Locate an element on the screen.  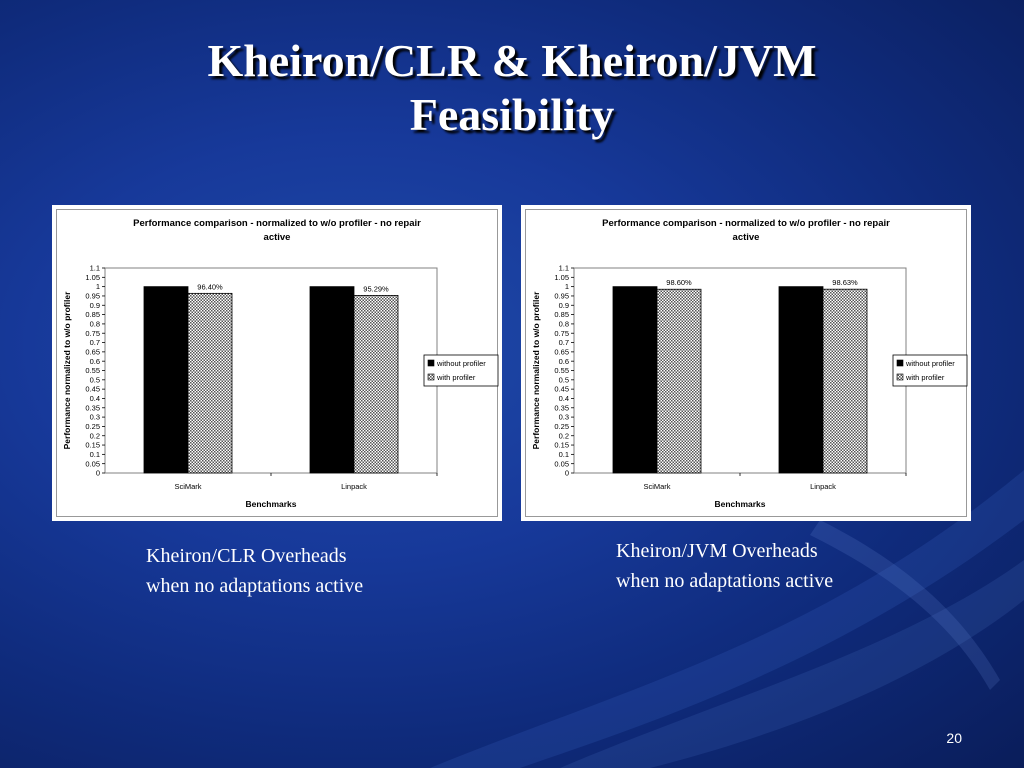
slide-title: Kheiron/CLR & Kheiron/JVM Feasibility is located at coordinates (512, 88).